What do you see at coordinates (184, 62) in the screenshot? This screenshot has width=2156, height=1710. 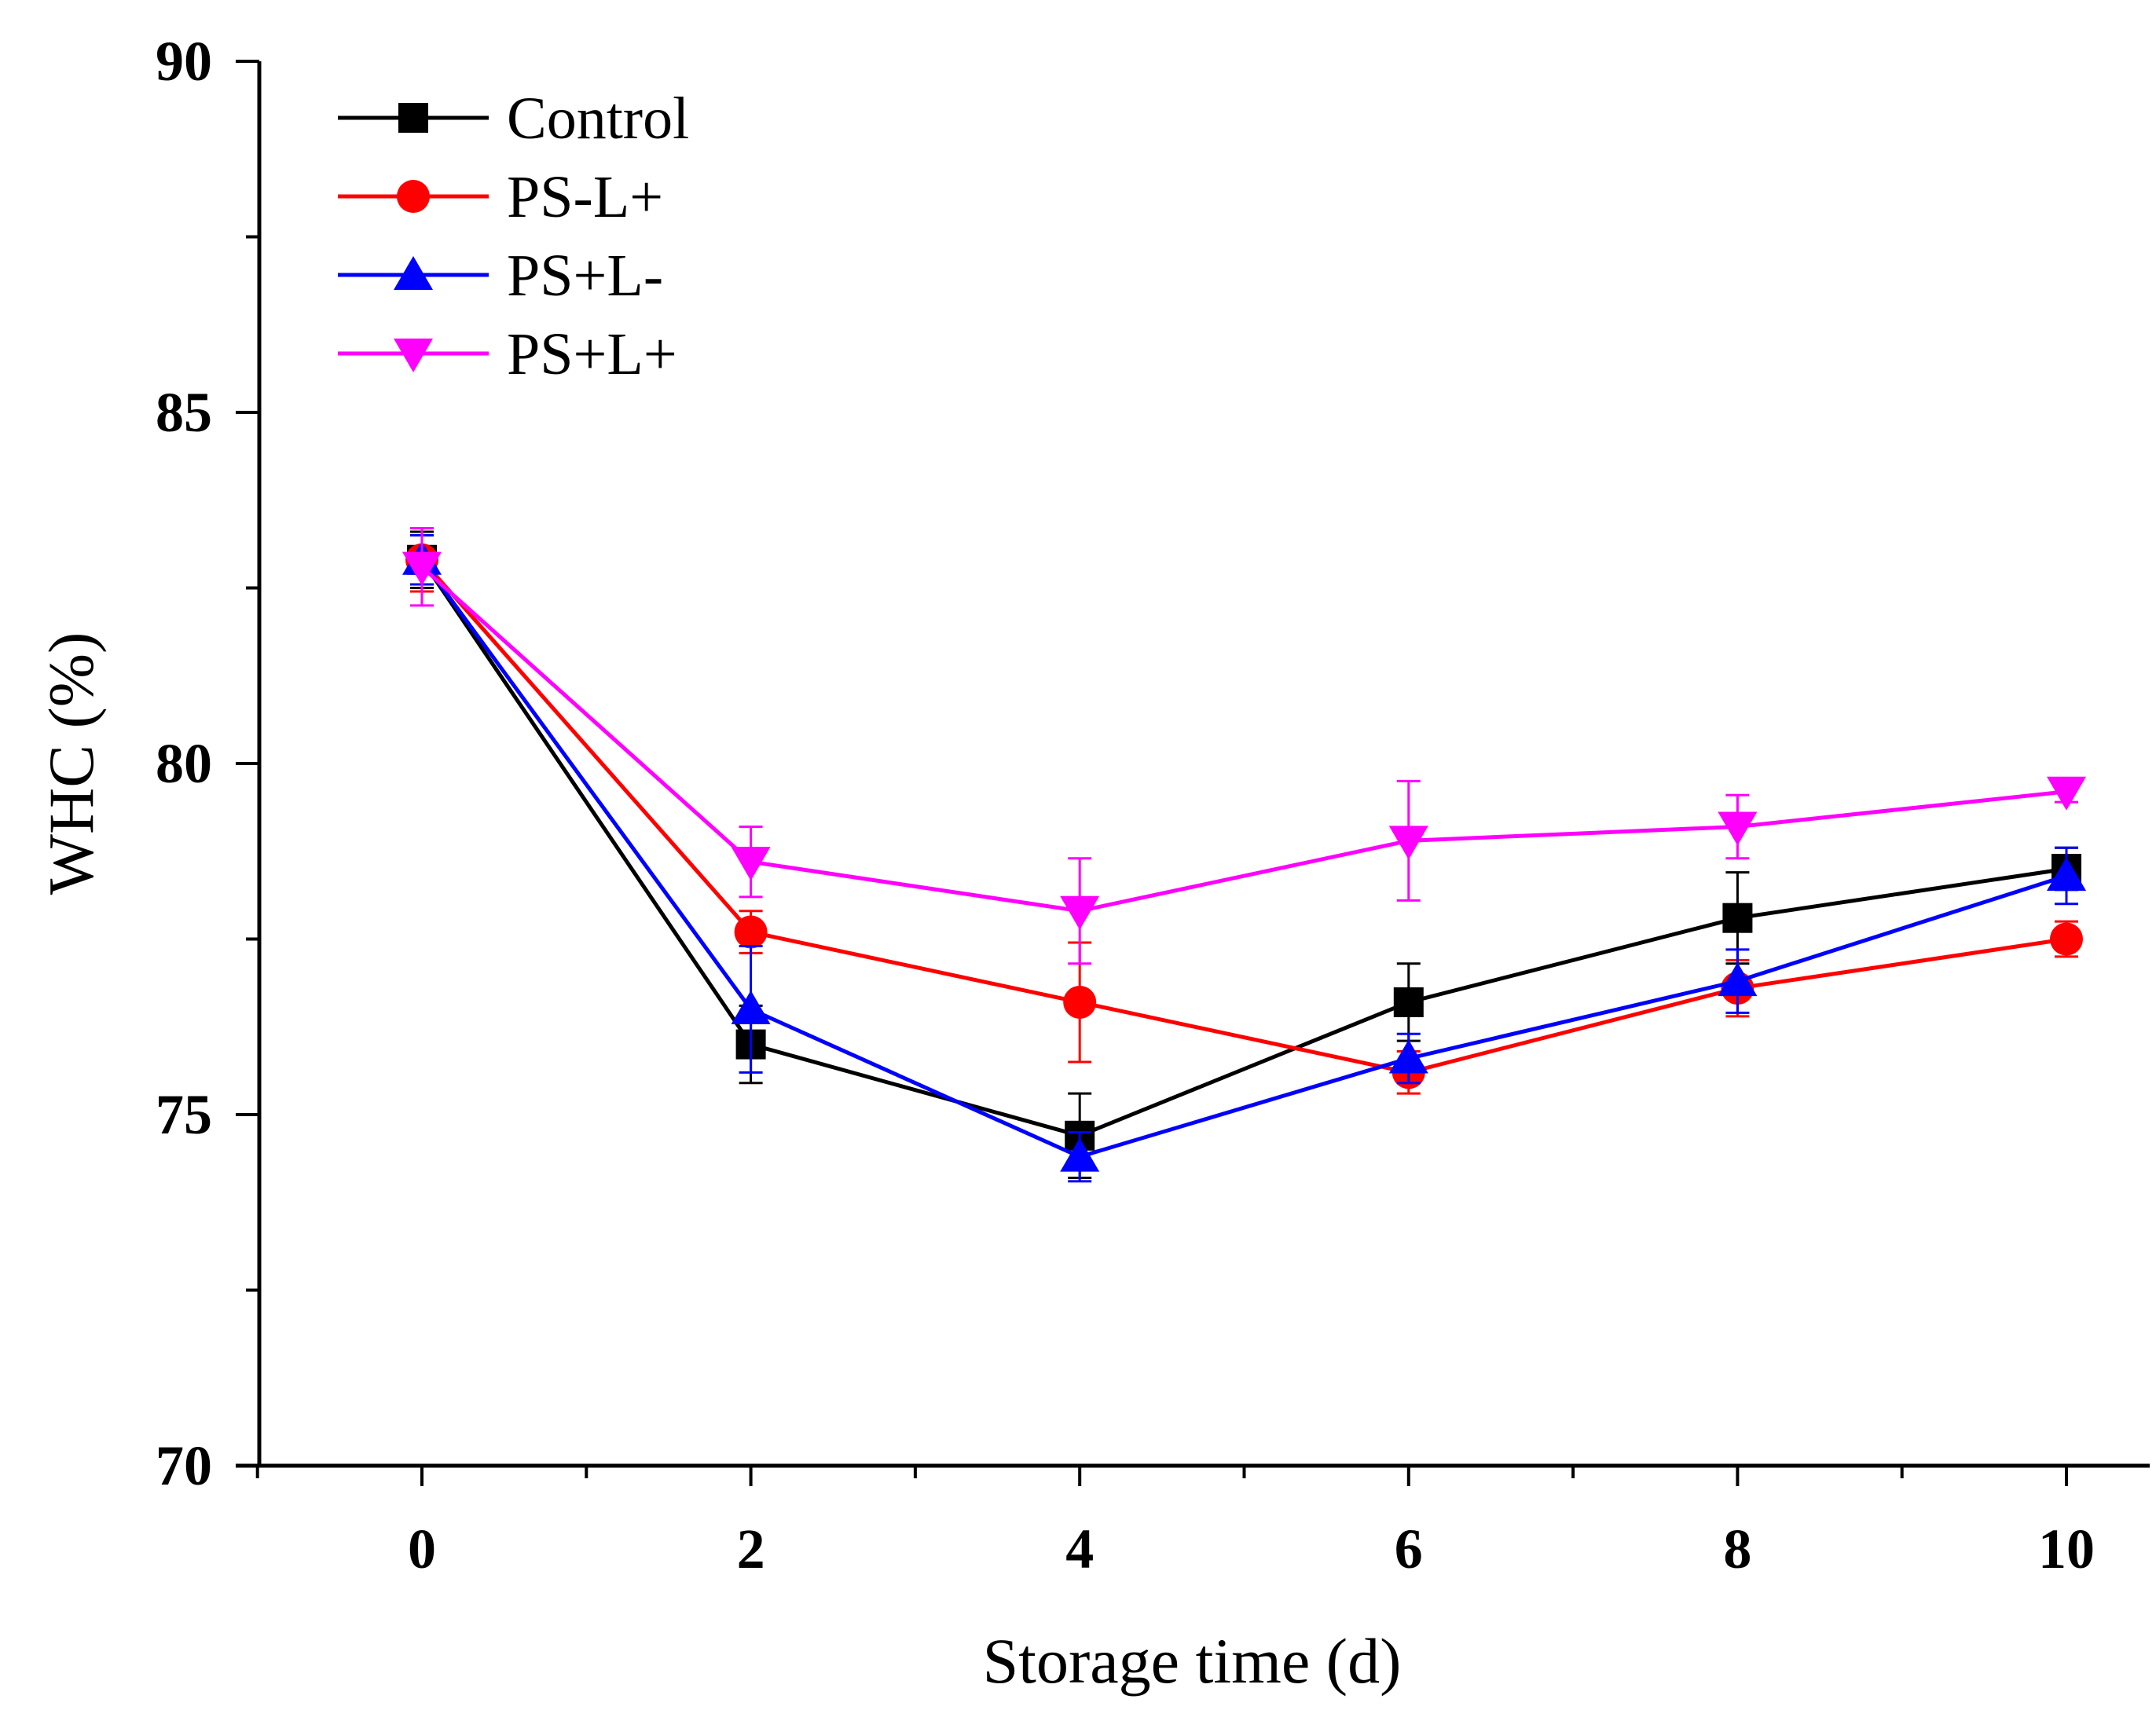 I see `y-tick-label: 90` at bounding box center [184, 62].